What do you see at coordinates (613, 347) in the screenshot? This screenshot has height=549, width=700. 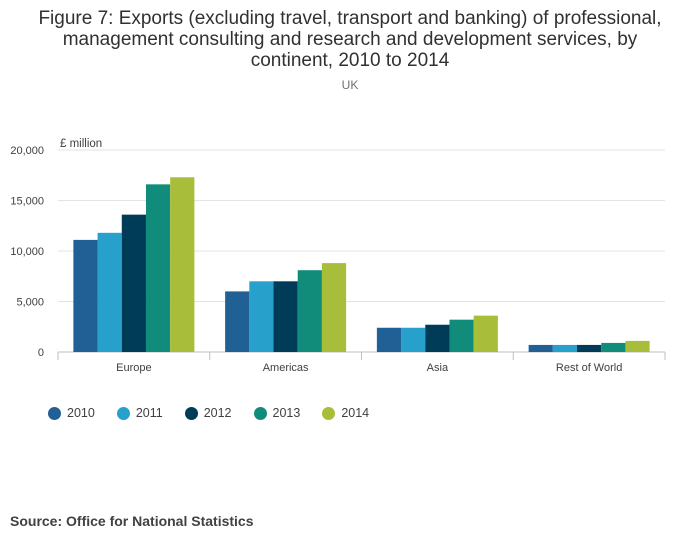 I see `bar-rest-of-world-2013` at bounding box center [613, 347].